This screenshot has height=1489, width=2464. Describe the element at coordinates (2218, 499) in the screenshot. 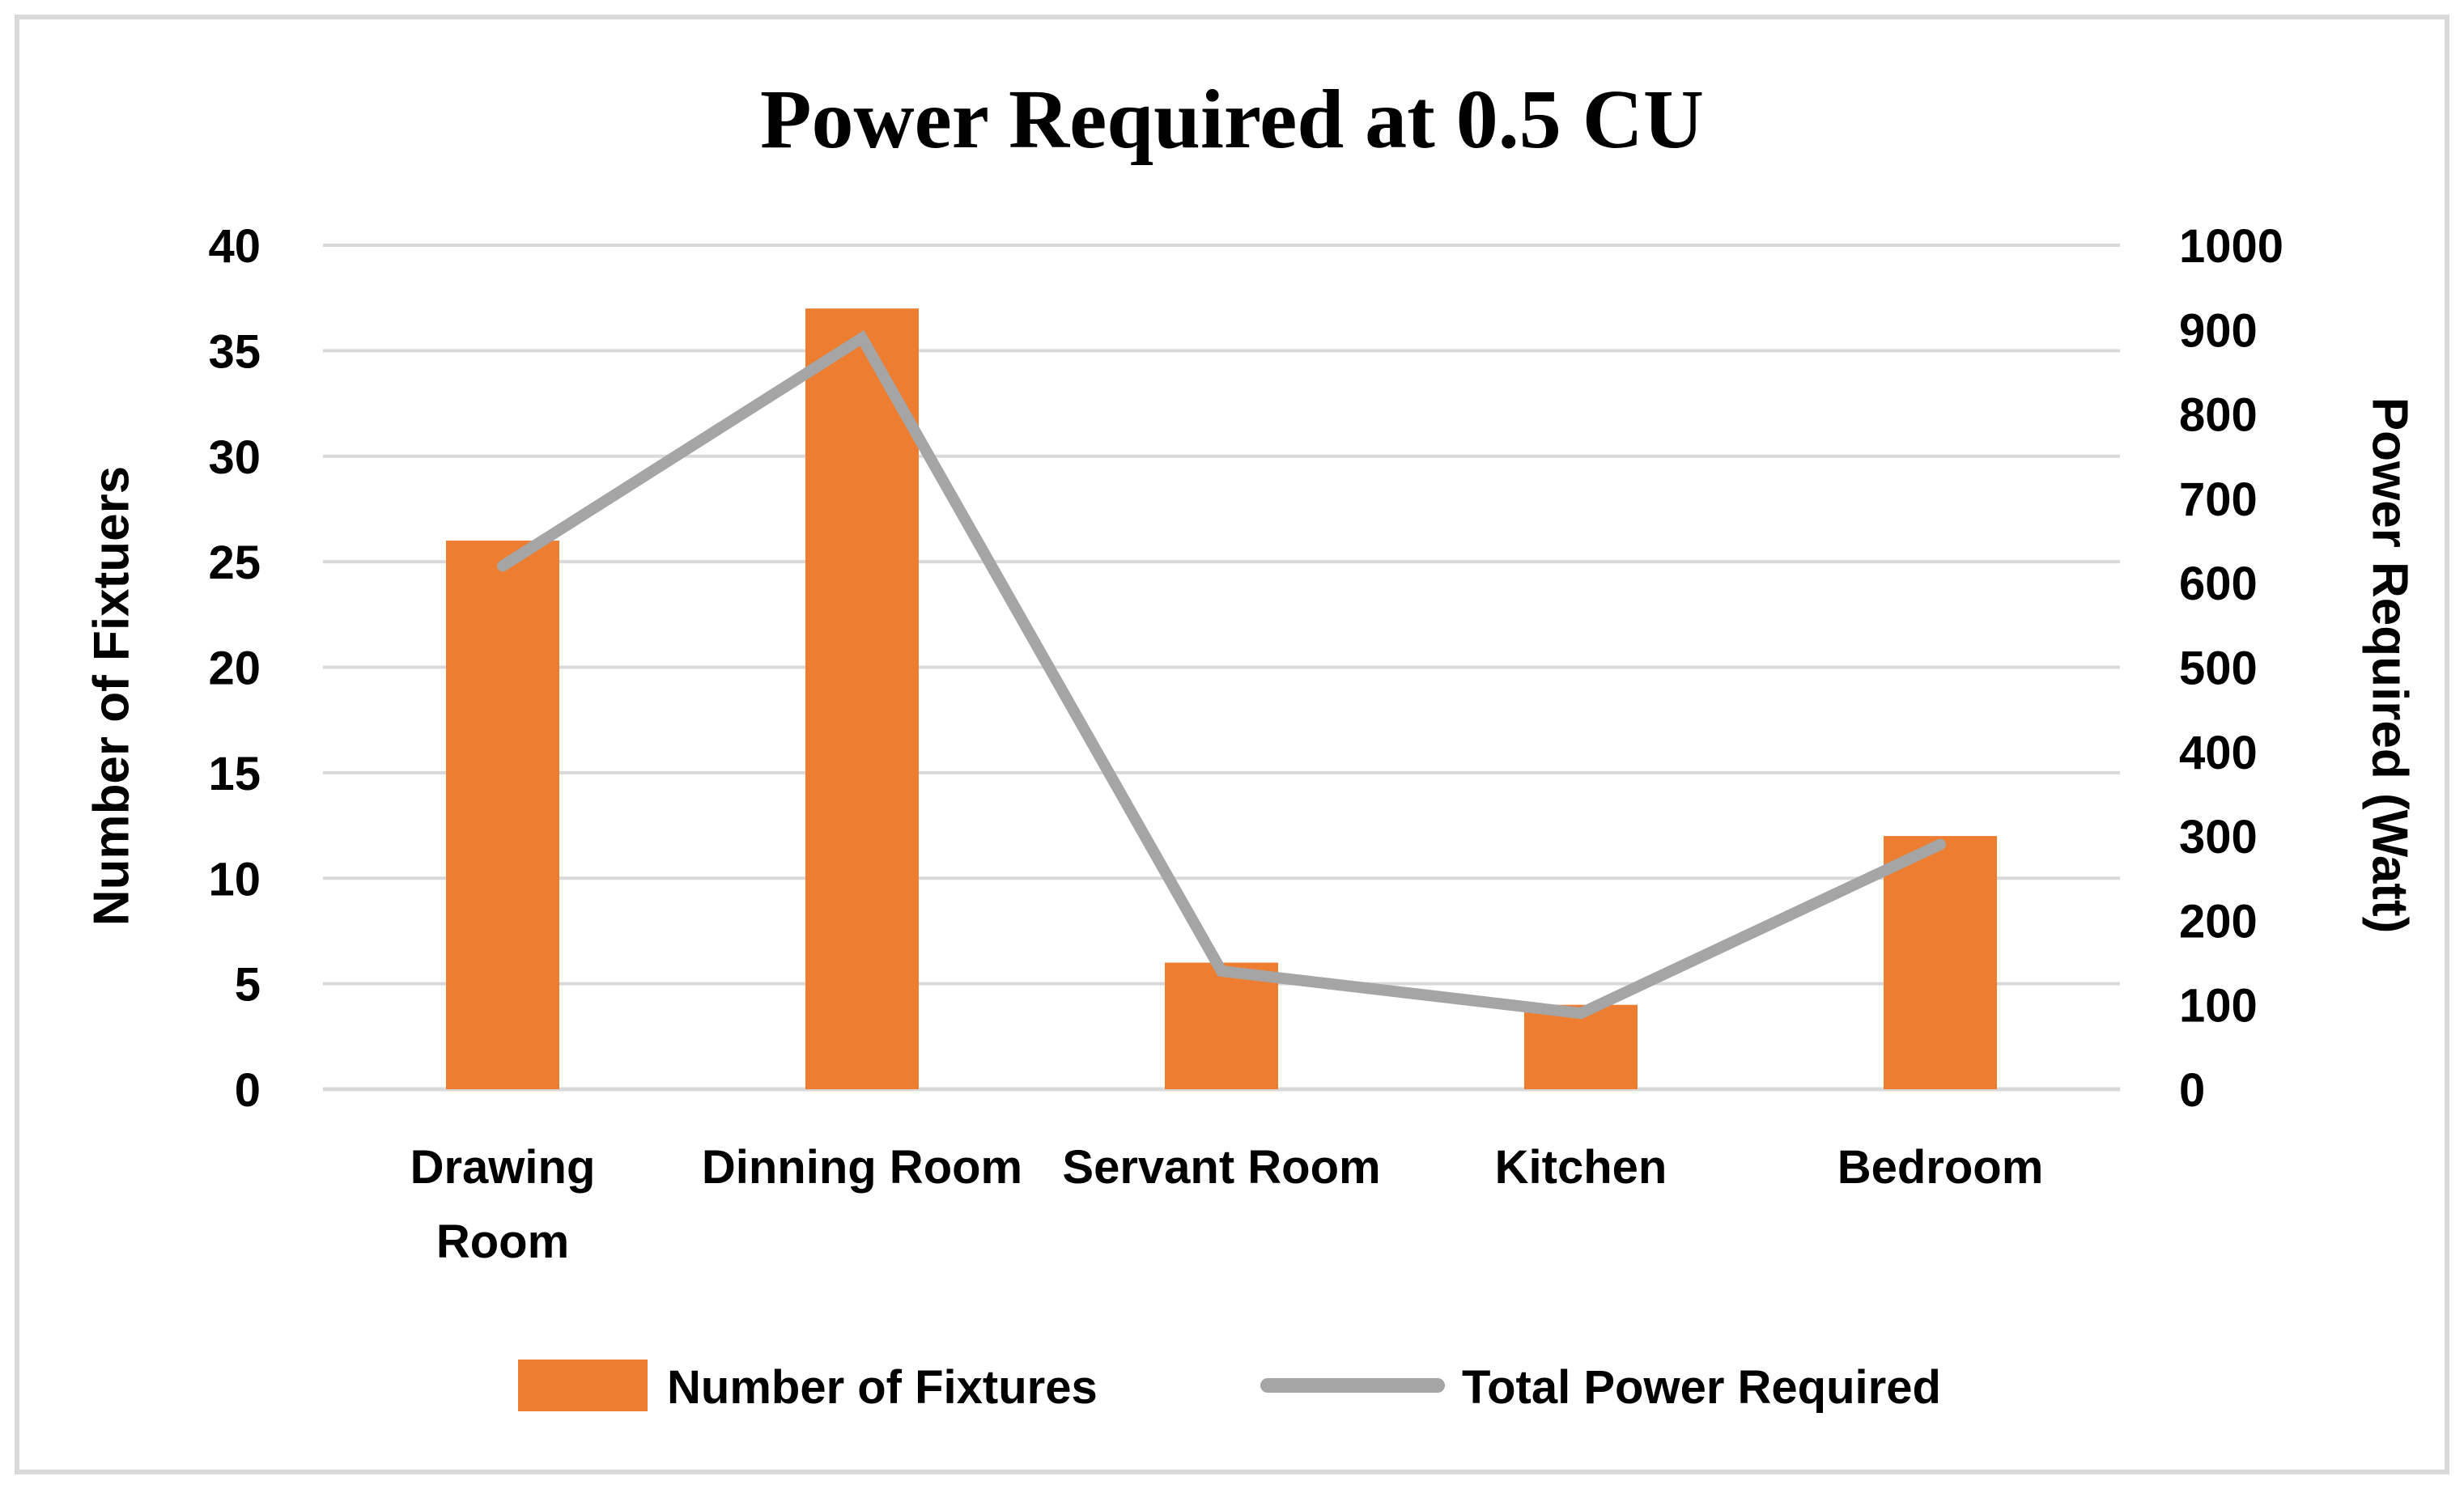

I see `right-axis-tick-700: 700` at that location.